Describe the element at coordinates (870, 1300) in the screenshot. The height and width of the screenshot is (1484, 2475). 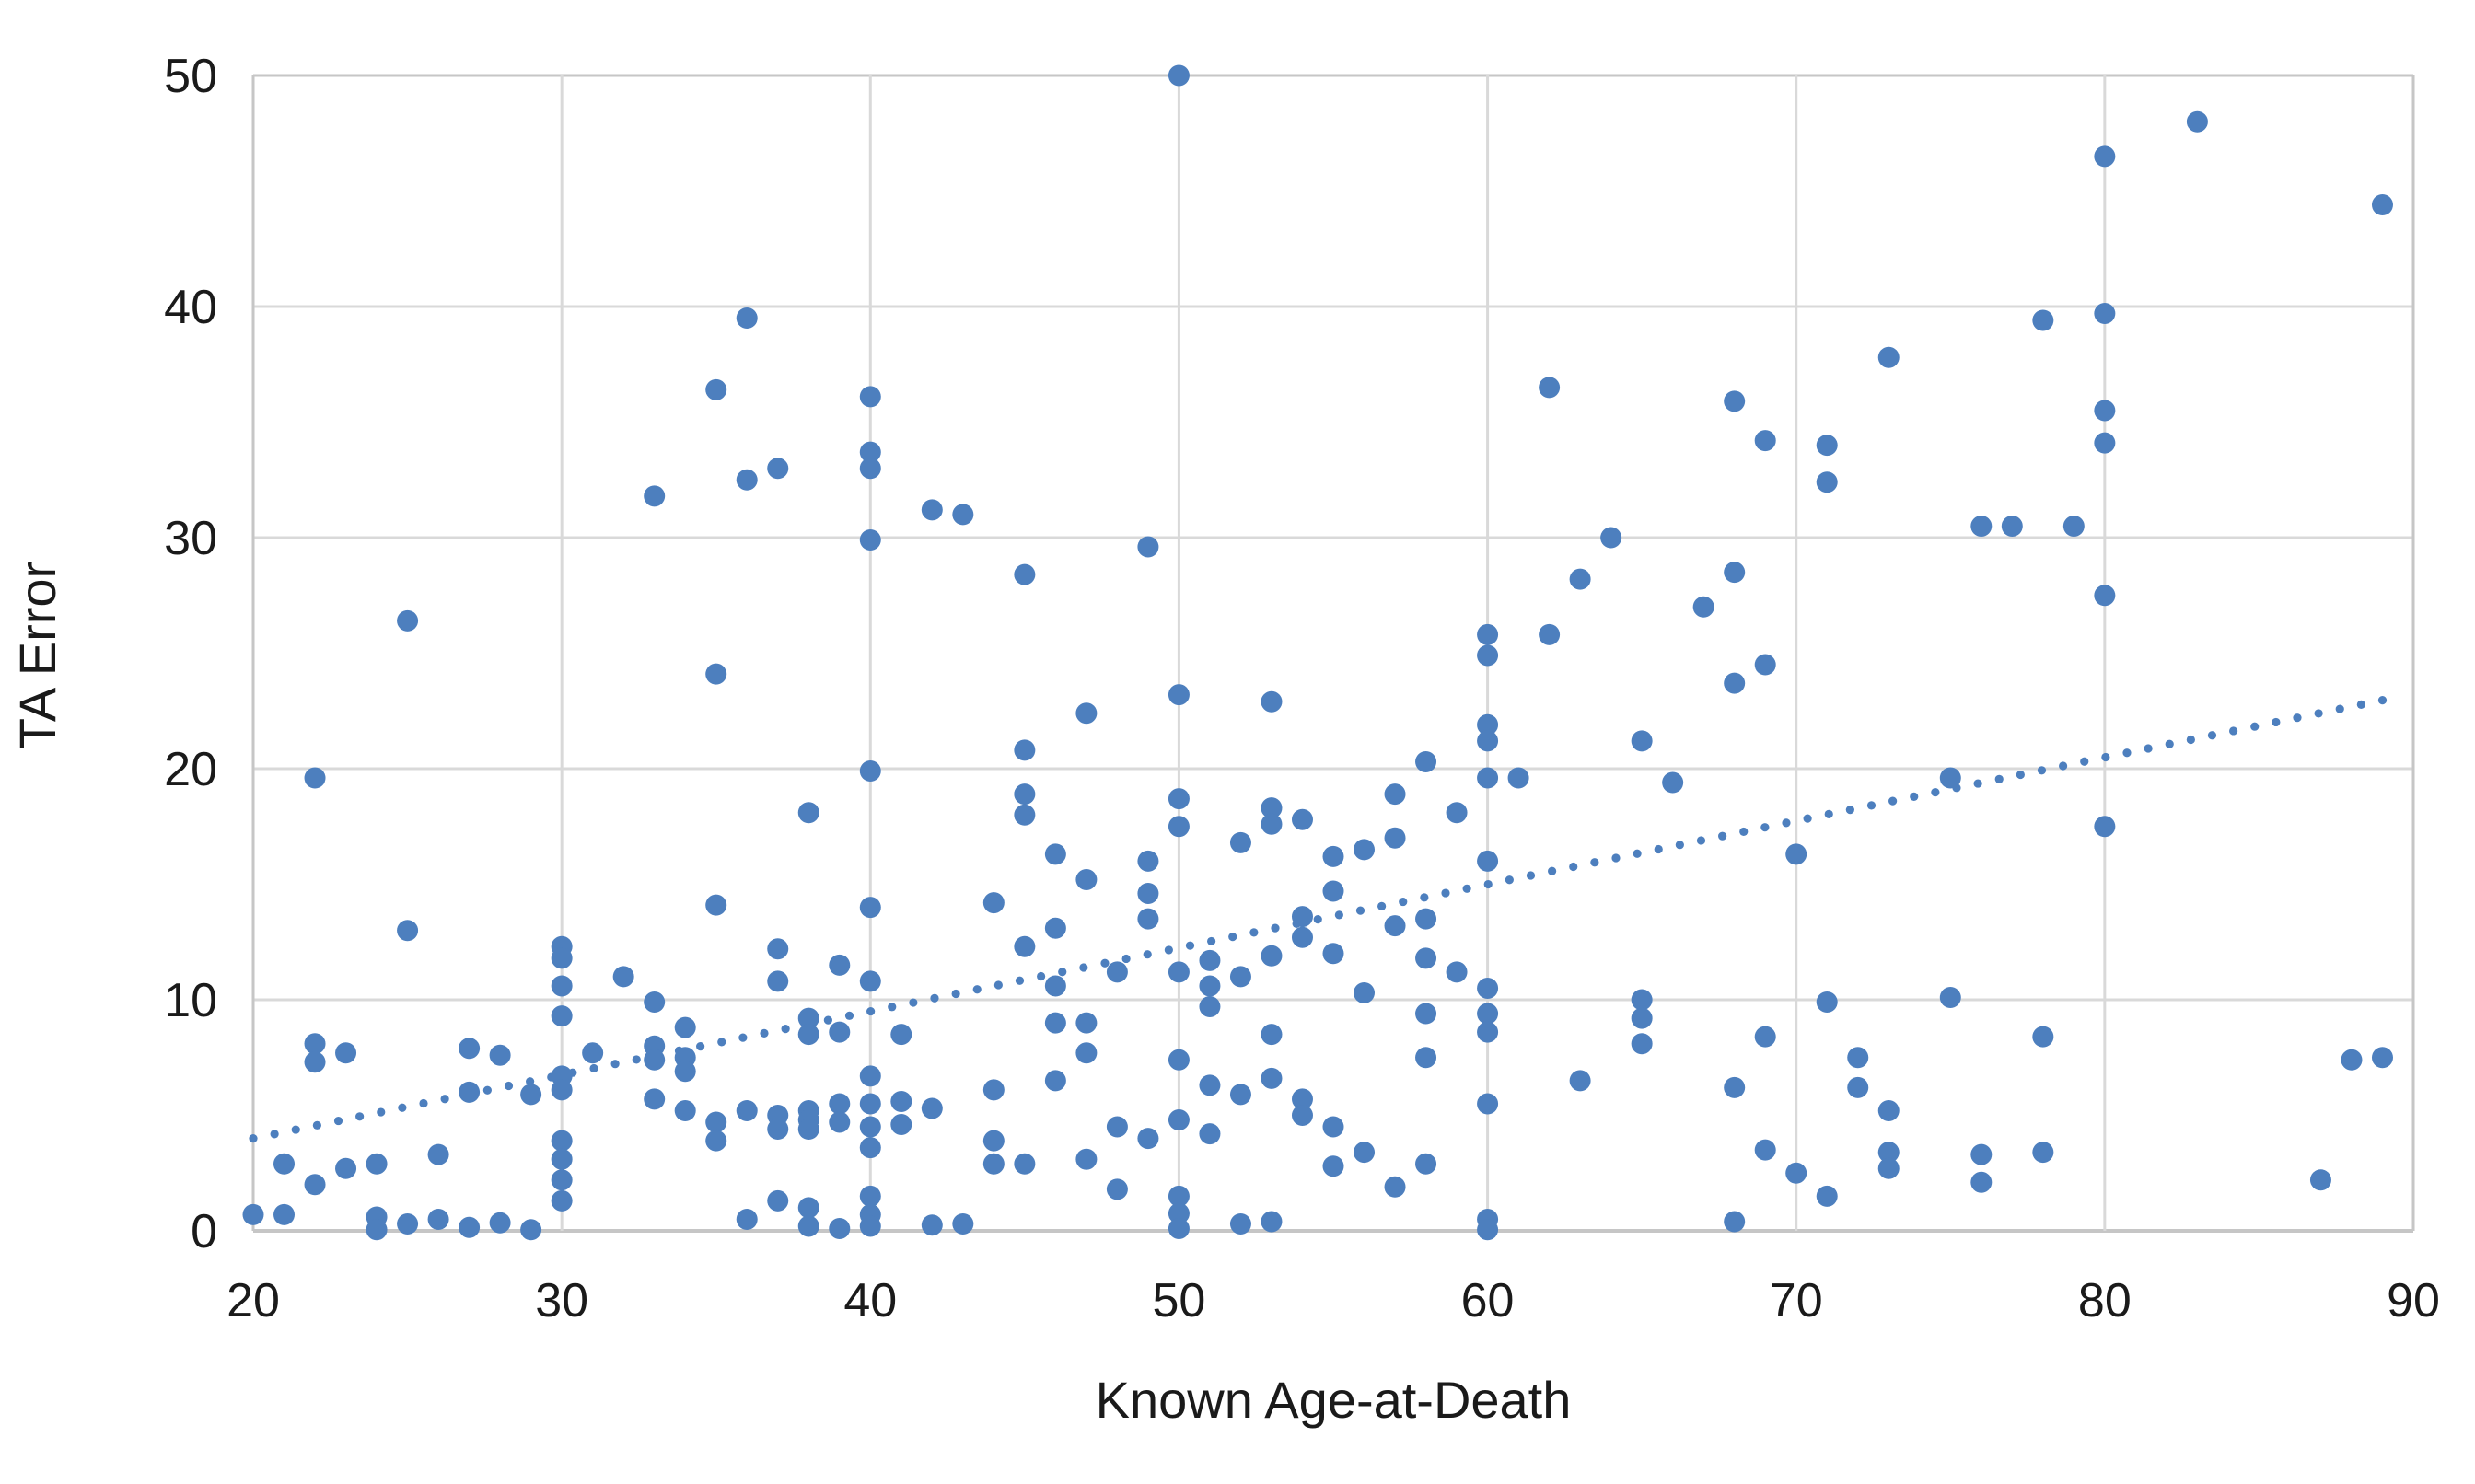
I see `x-tick-label: 40` at that location.